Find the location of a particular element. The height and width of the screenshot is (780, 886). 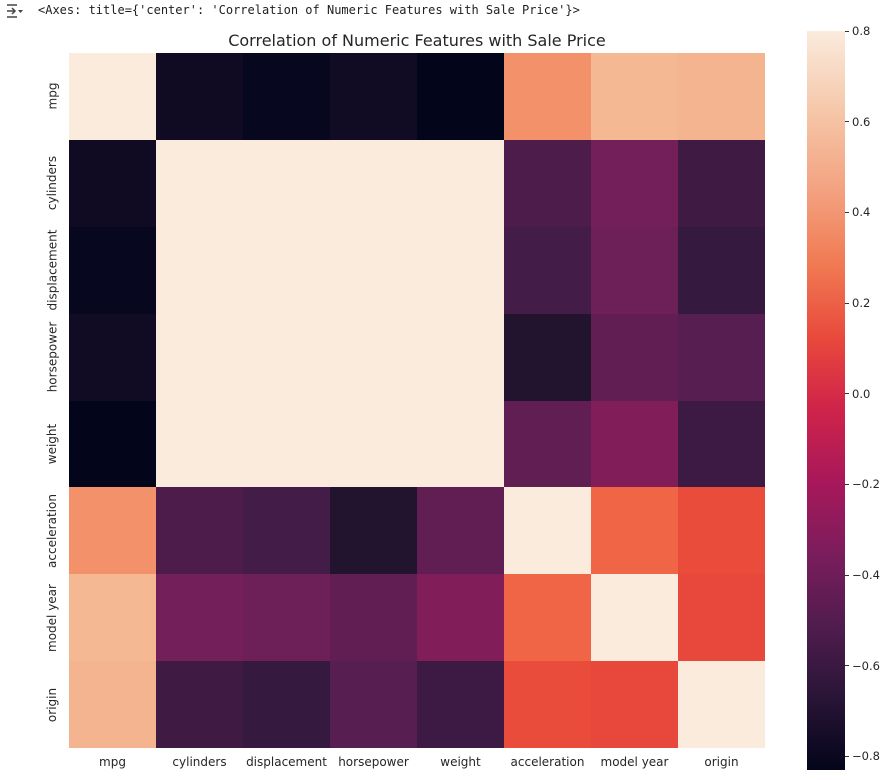

x-tick-label: displacement is located at coordinates (286, 762).